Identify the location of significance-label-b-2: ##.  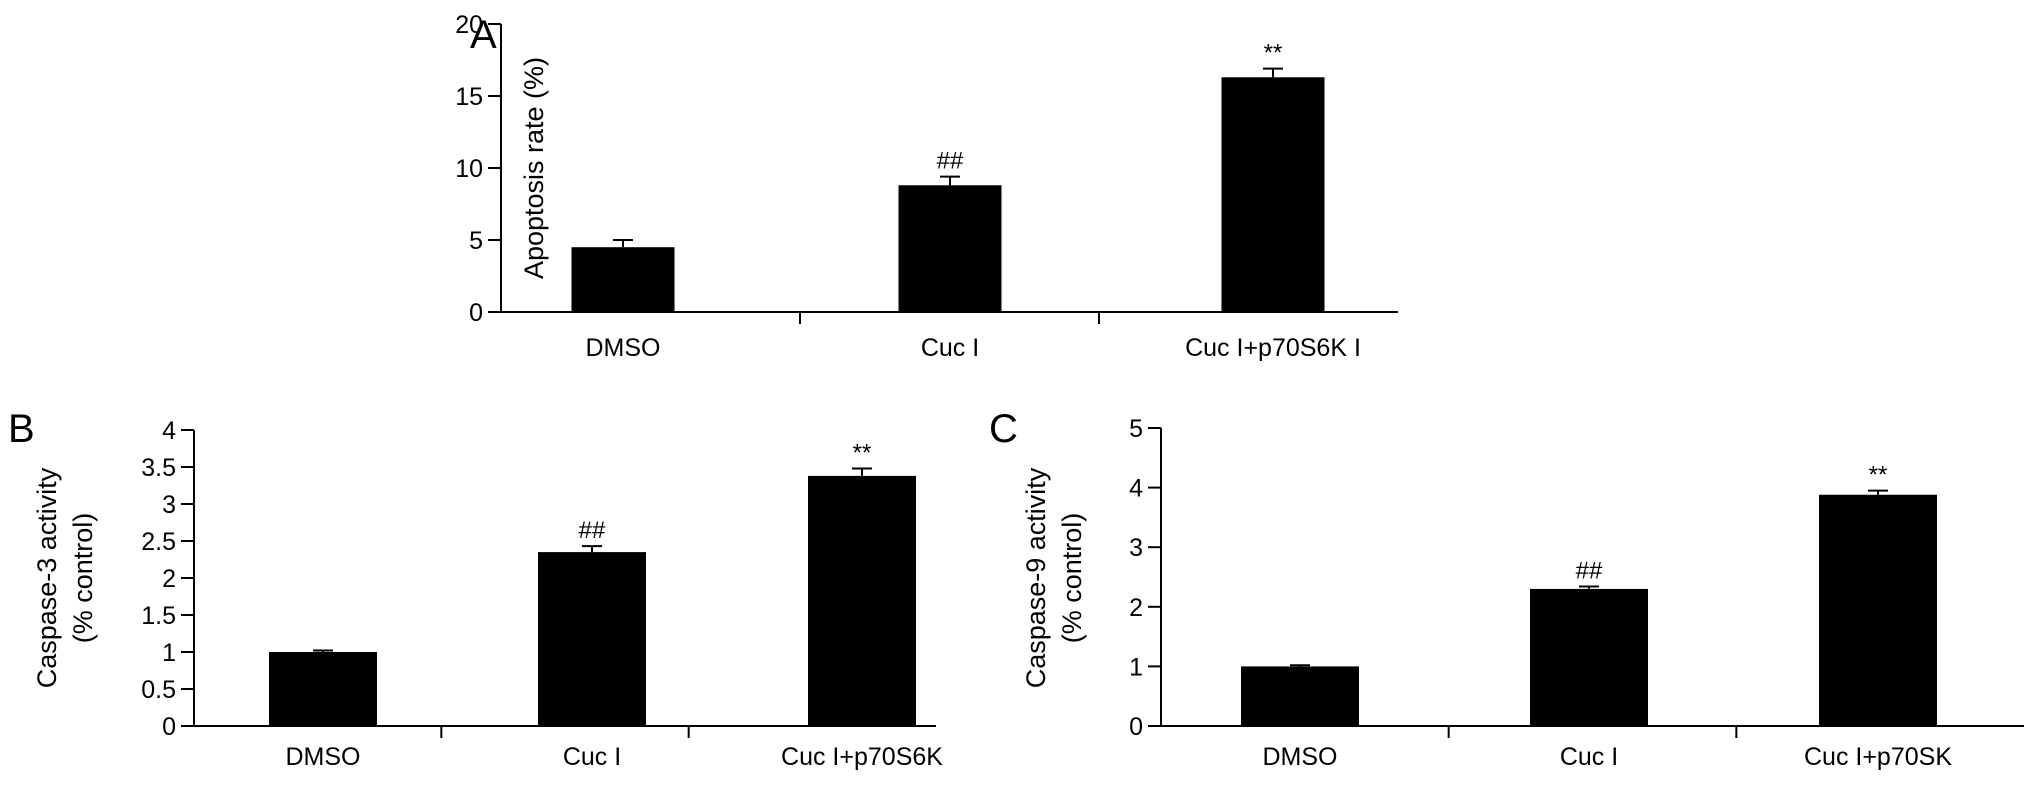
(592, 530).